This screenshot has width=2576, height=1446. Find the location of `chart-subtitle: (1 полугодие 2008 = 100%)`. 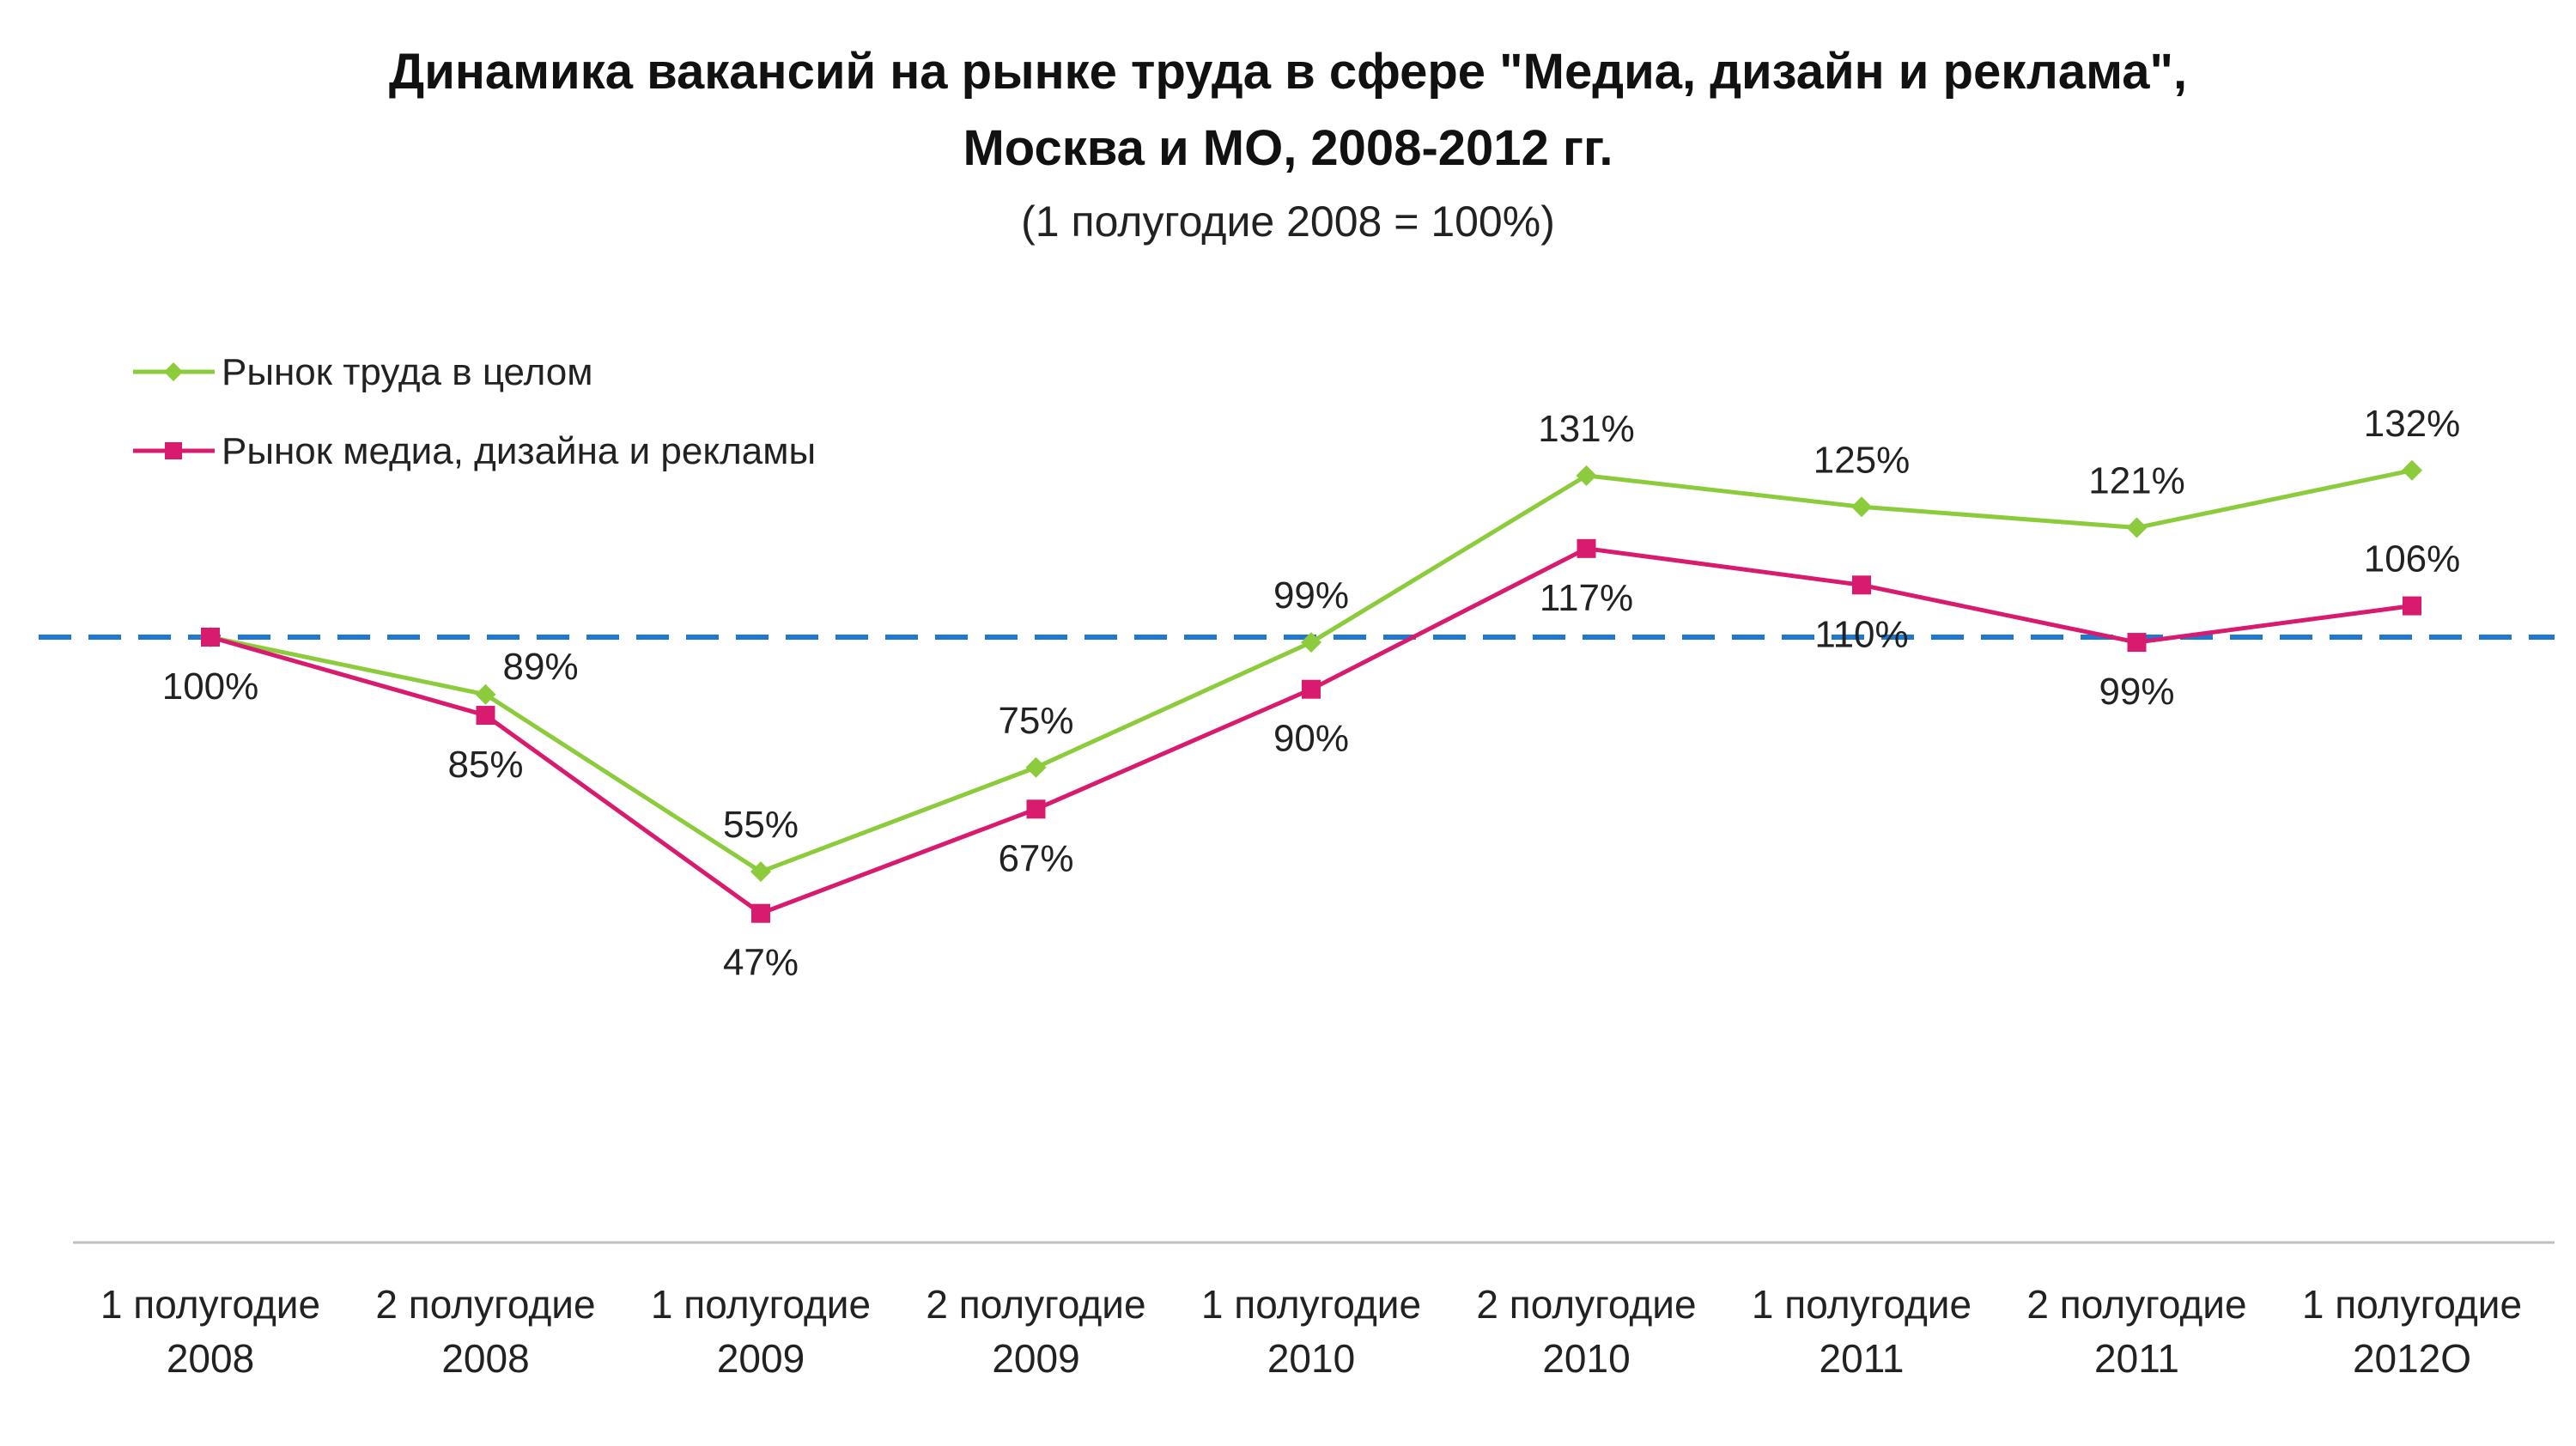

chart-subtitle: (1 полугодие 2008 = 100%) is located at coordinates (1288, 222).